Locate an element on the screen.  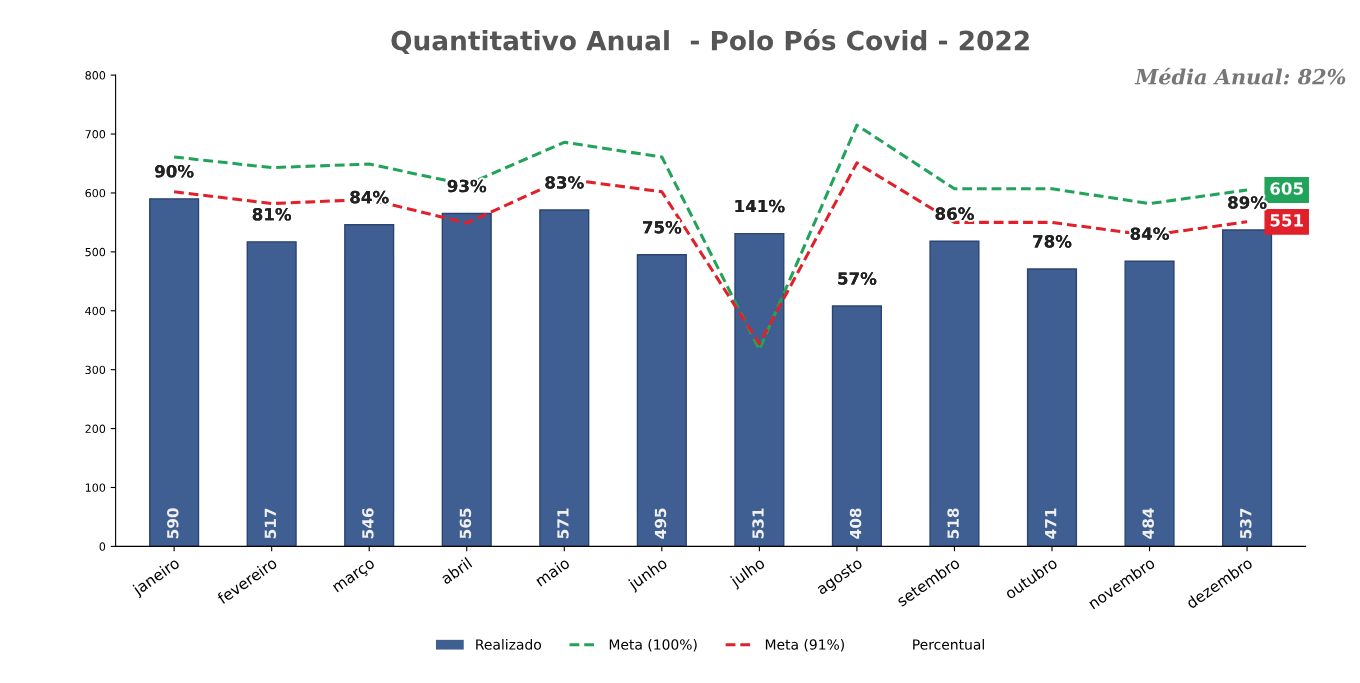
data-label: 518 is located at coordinates (953, 523).